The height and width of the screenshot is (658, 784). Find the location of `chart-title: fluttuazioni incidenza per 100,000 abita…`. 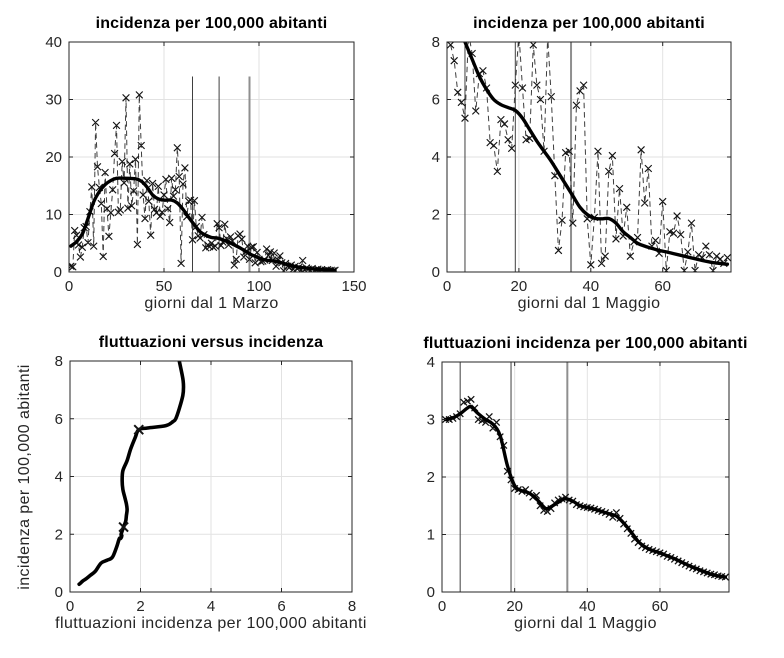

chart-title: fluttuazioni incidenza per 100,000 abita… is located at coordinates (585, 343).